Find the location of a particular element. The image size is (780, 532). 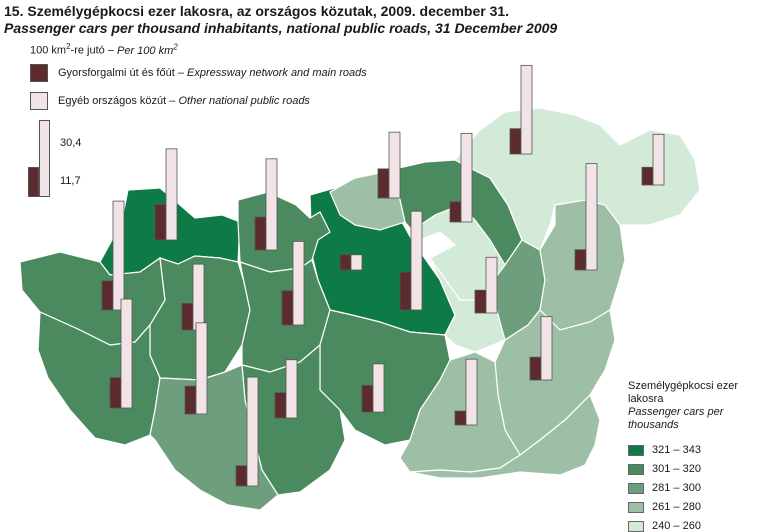

bar-unit-label: 100 km2-re jutó – Per 100 km2 is located at coordinates (104, 49).